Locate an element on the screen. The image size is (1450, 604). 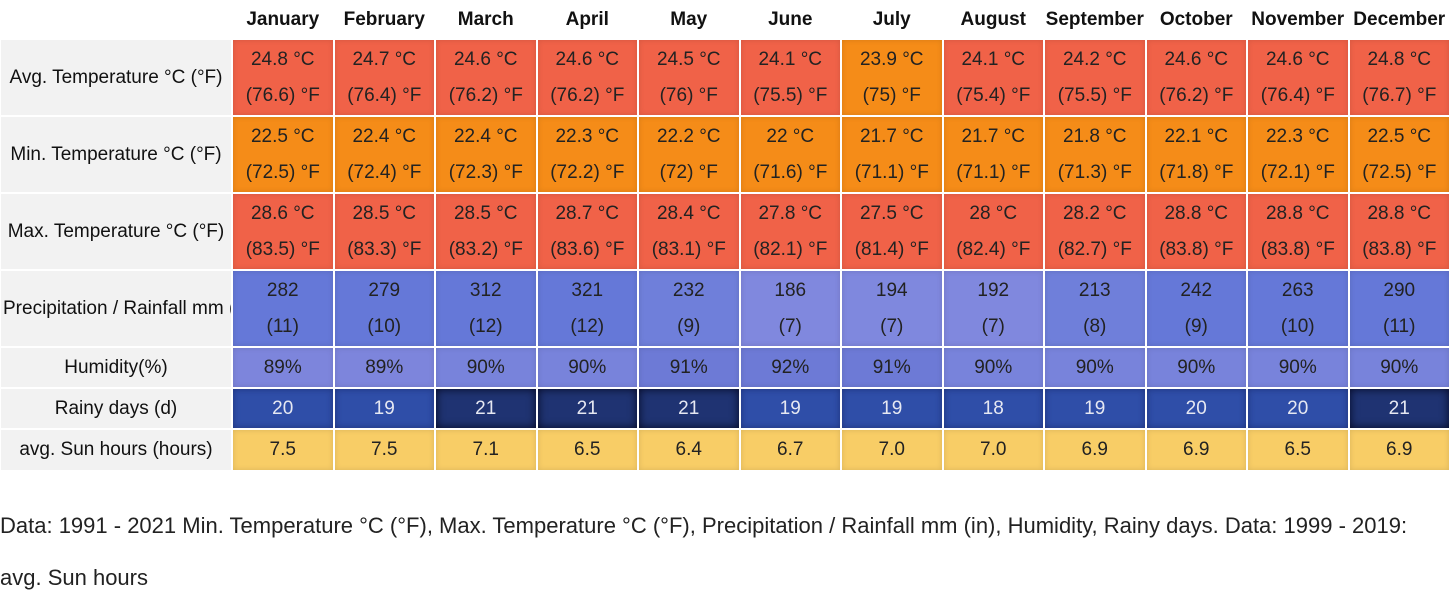
cell-secondary-value: (72.5) °F is located at coordinates (1399, 172).